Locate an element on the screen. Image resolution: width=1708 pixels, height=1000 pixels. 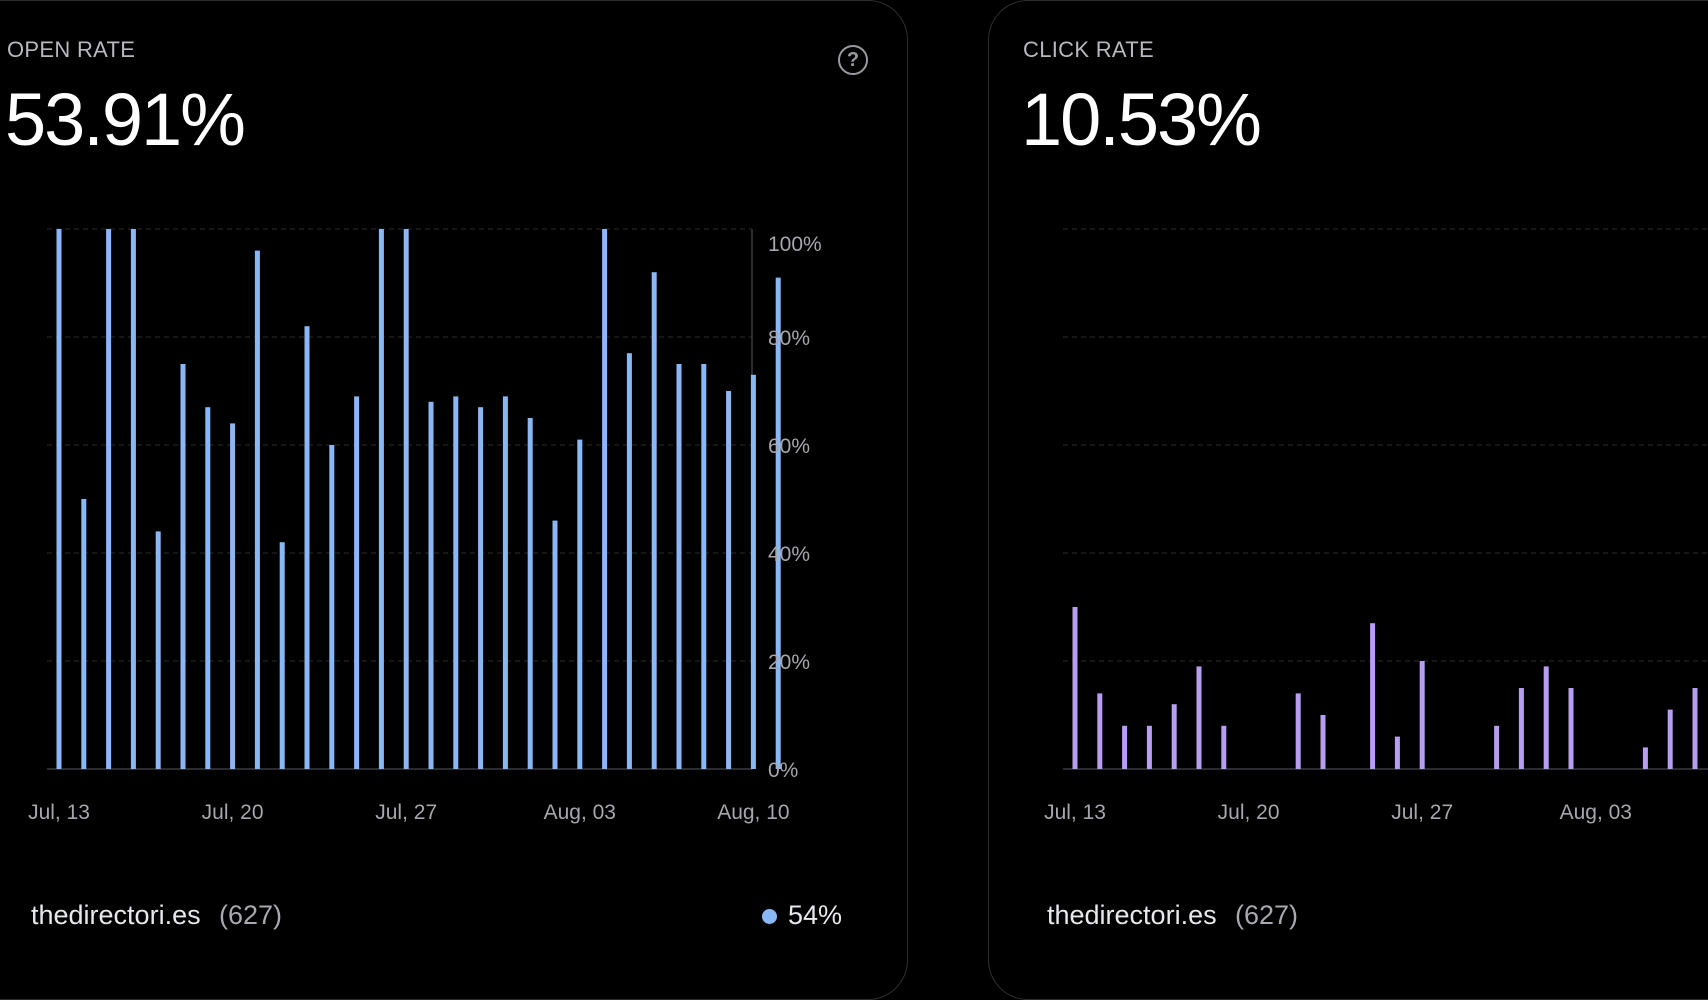
open-legend-count: (627) is located at coordinates (251, 915).